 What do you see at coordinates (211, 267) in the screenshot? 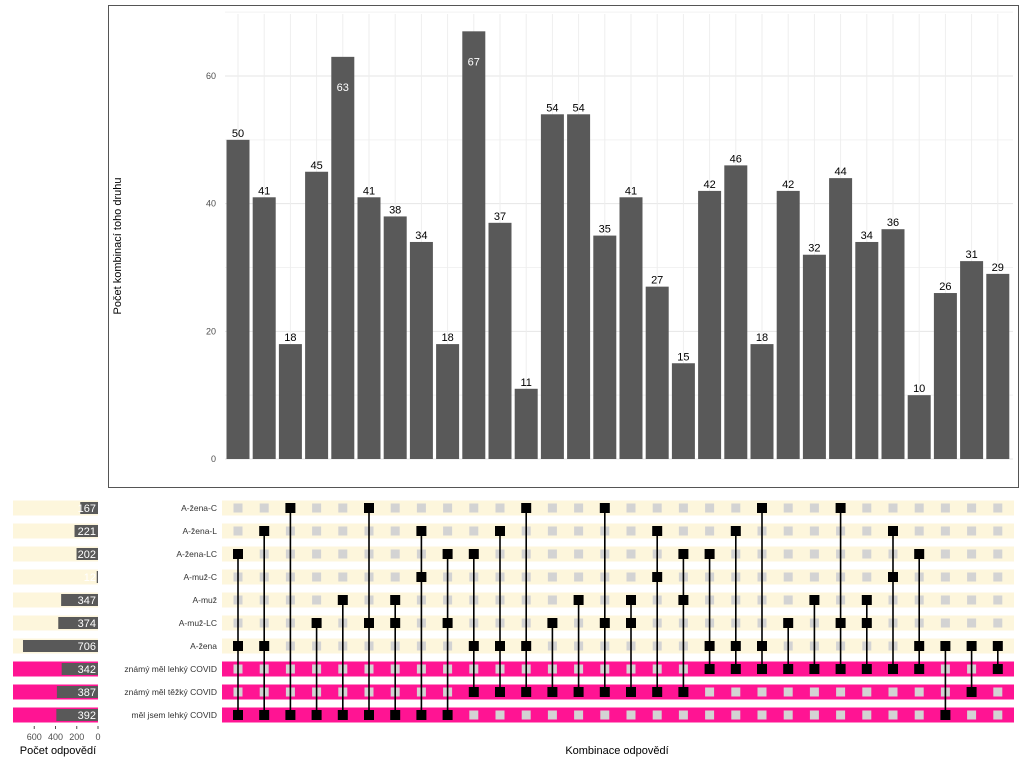
I see `intersection-y-tick-labels: 0 20 40 60` at bounding box center [211, 267].